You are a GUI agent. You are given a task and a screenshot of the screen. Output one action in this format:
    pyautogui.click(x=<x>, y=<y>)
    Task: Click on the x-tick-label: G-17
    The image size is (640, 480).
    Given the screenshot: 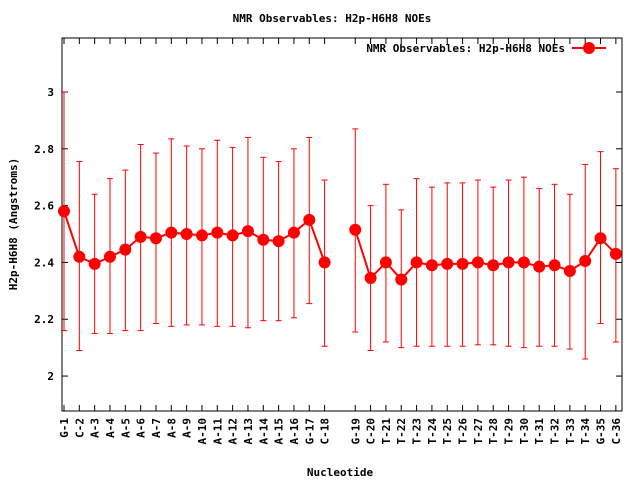 What is the action you would take?
    pyautogui.click(x=309, y=431)
    